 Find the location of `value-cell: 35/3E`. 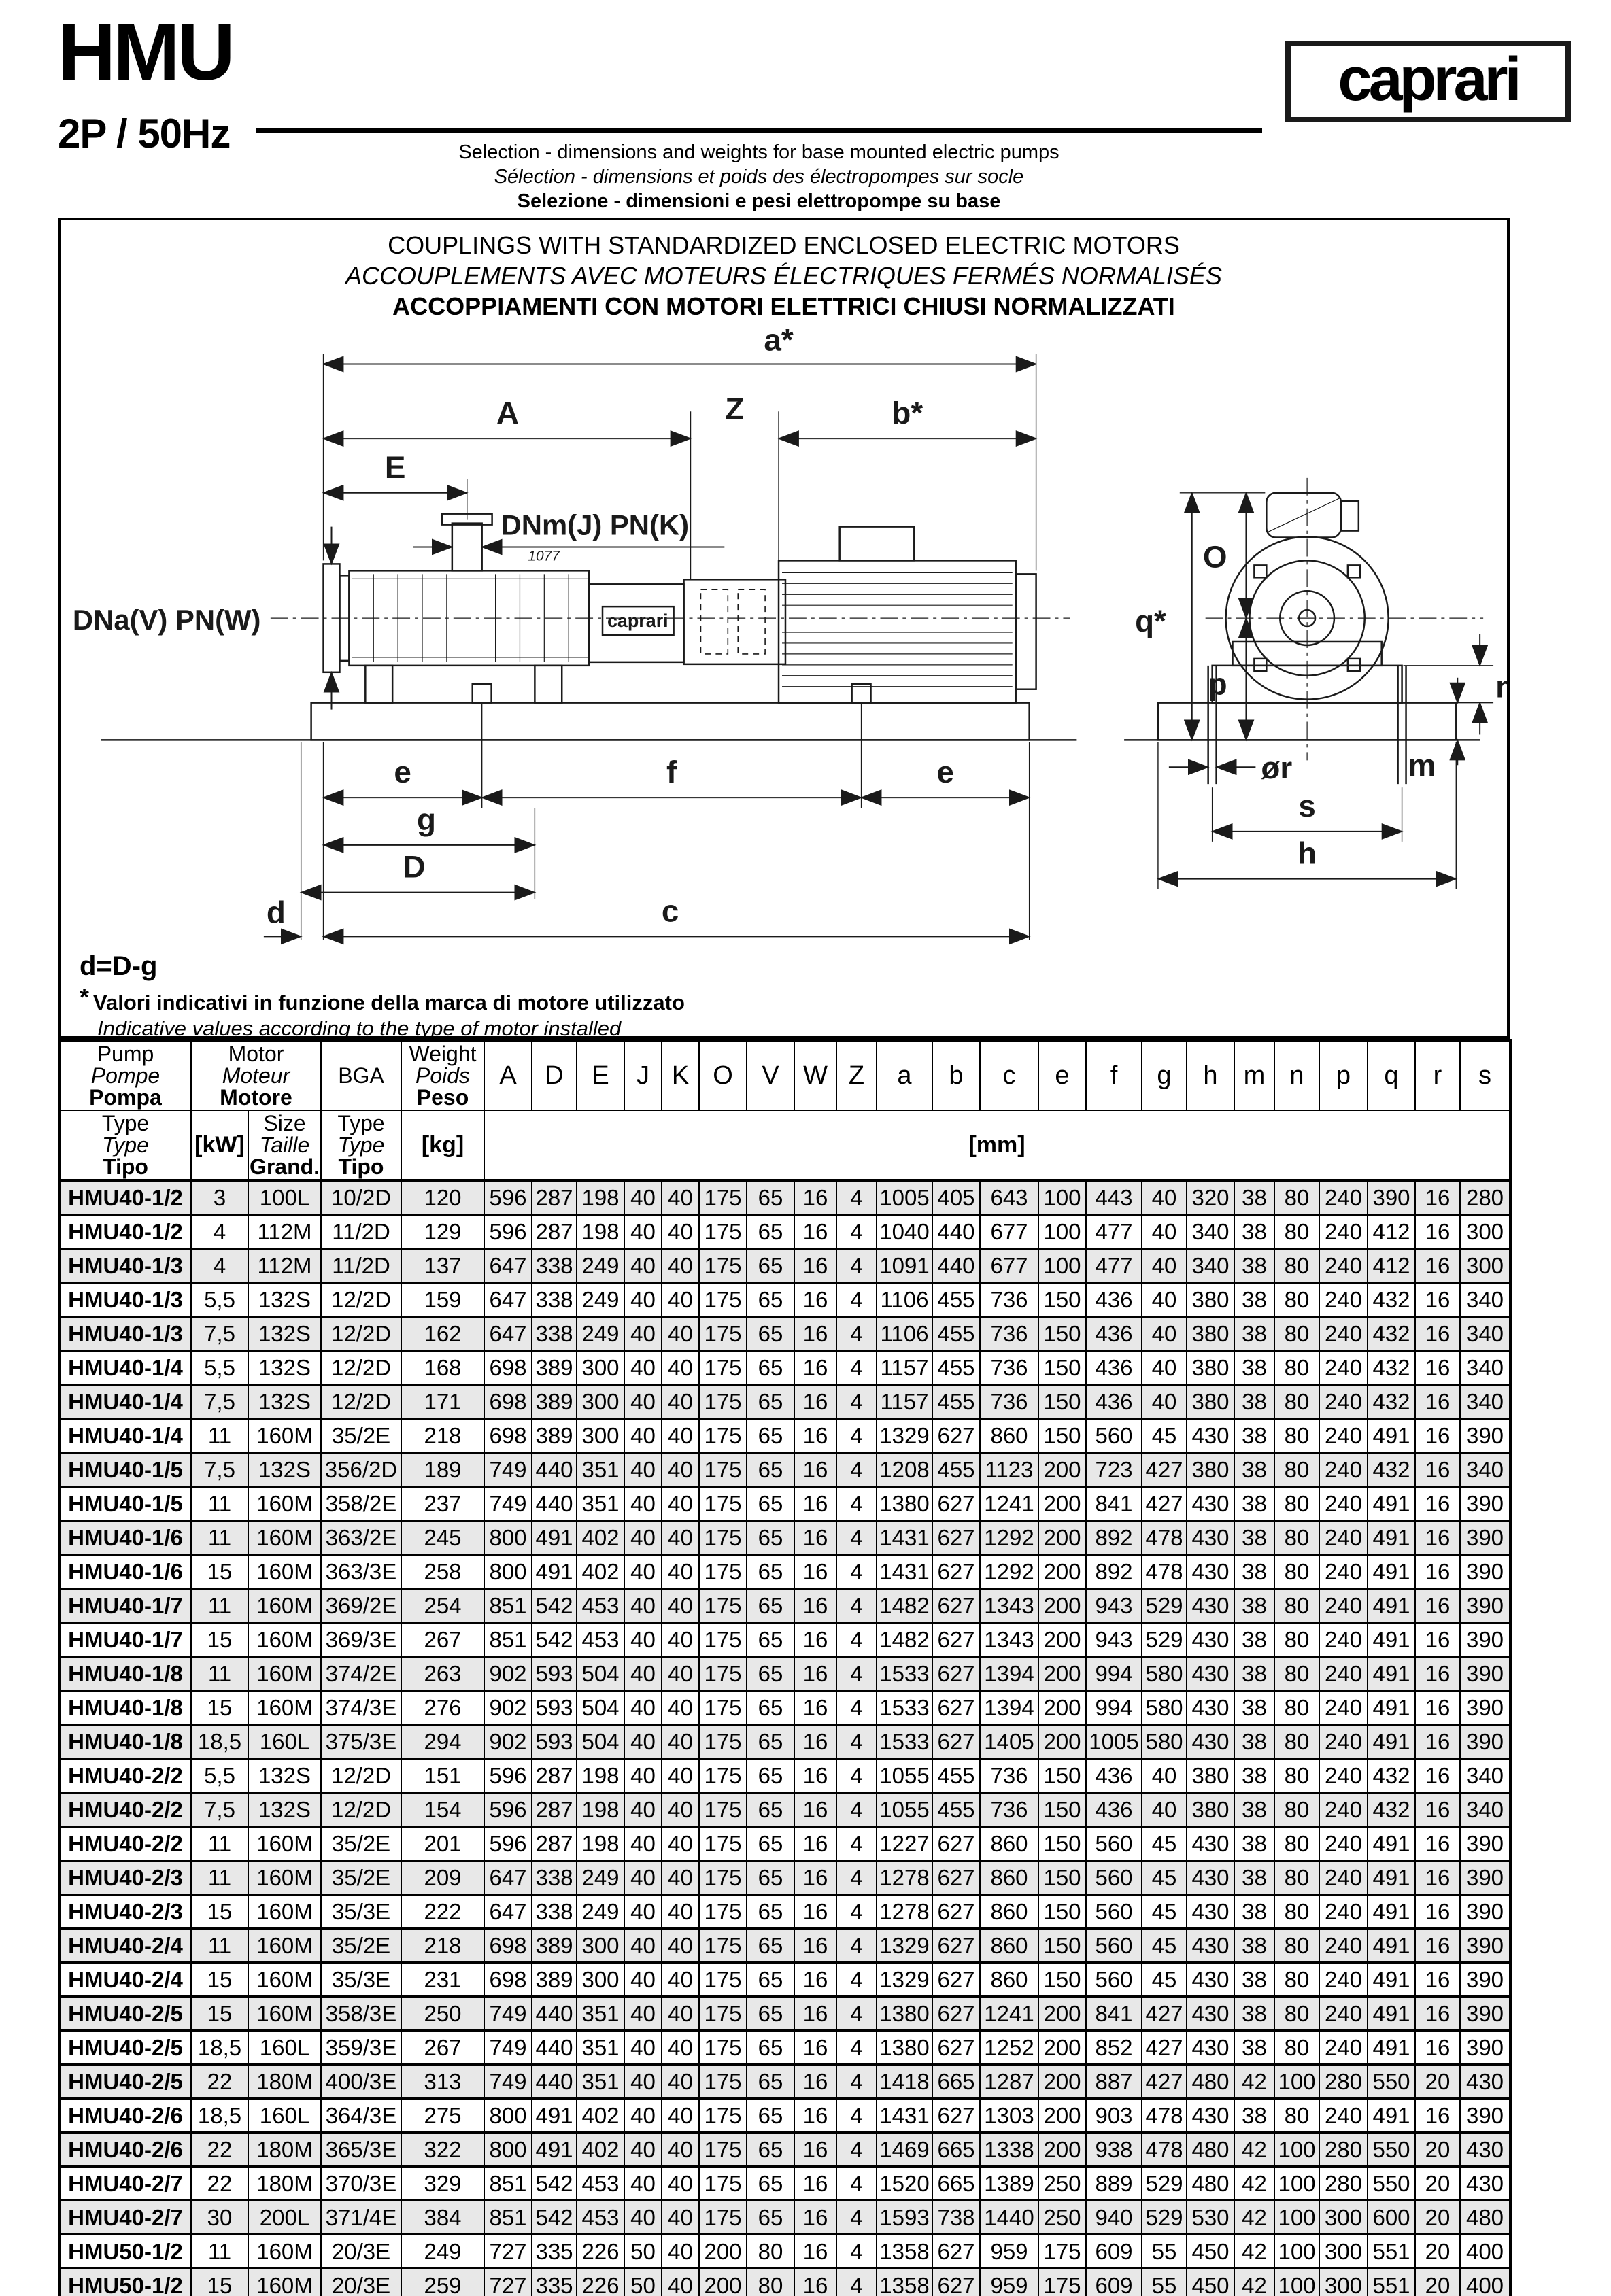

value-cell: 35/3E is located at coordinates (361, 1979).